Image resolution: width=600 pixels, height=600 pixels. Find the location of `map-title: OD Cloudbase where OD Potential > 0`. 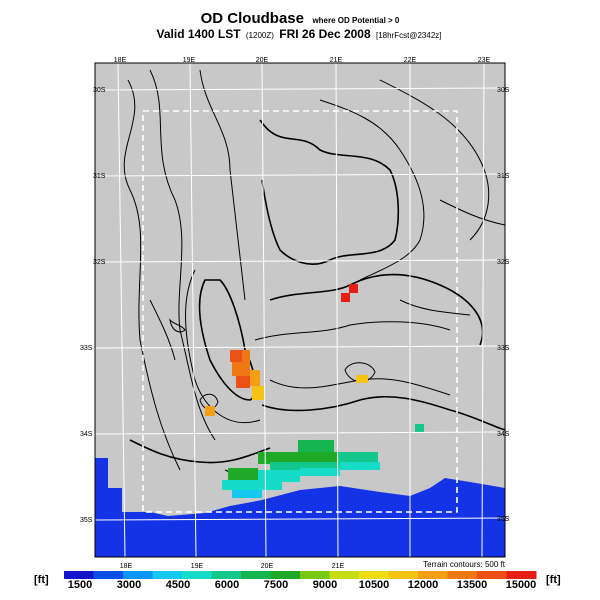

map-title: OD Cloudbase where OD Potential > 0 is located at coordinates (300, 19).